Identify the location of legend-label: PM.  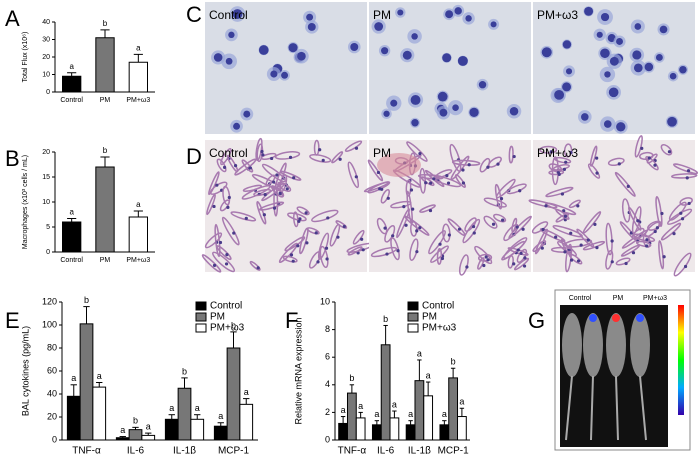
(429, 317).